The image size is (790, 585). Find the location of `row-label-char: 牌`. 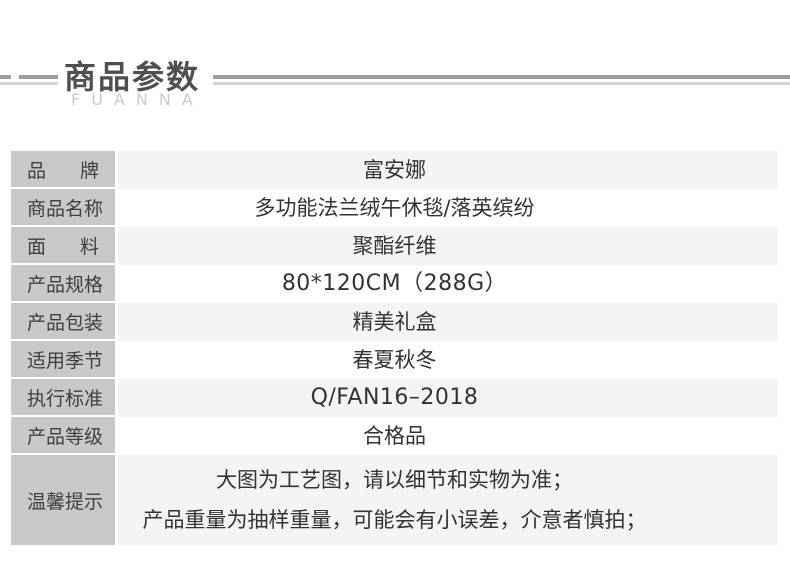

row-label-char: 牌 is located at coordinates (89, 170).